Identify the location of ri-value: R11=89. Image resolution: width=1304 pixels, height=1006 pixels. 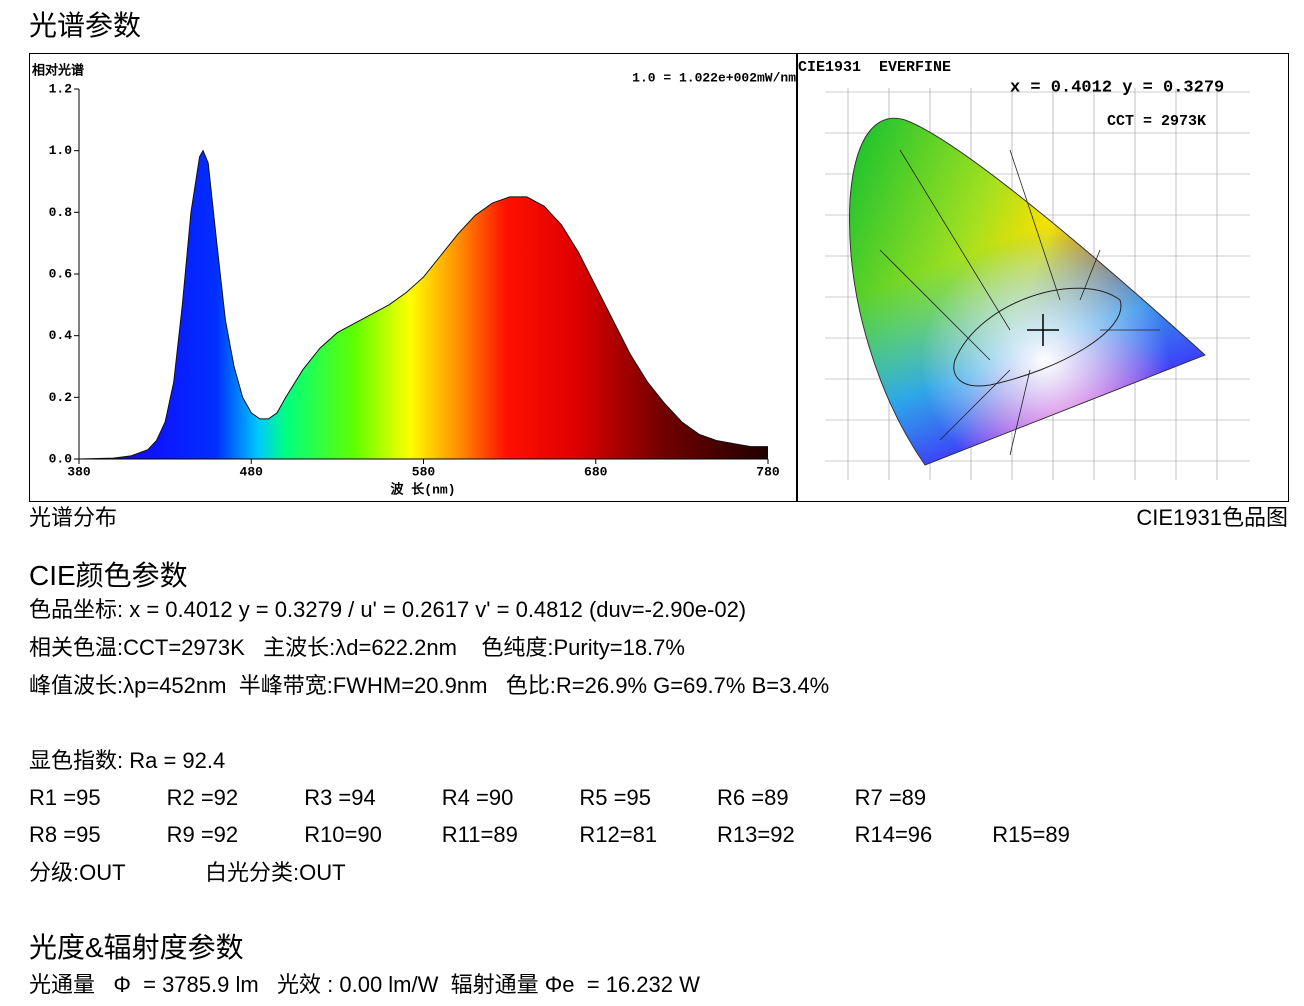
(479, 834).